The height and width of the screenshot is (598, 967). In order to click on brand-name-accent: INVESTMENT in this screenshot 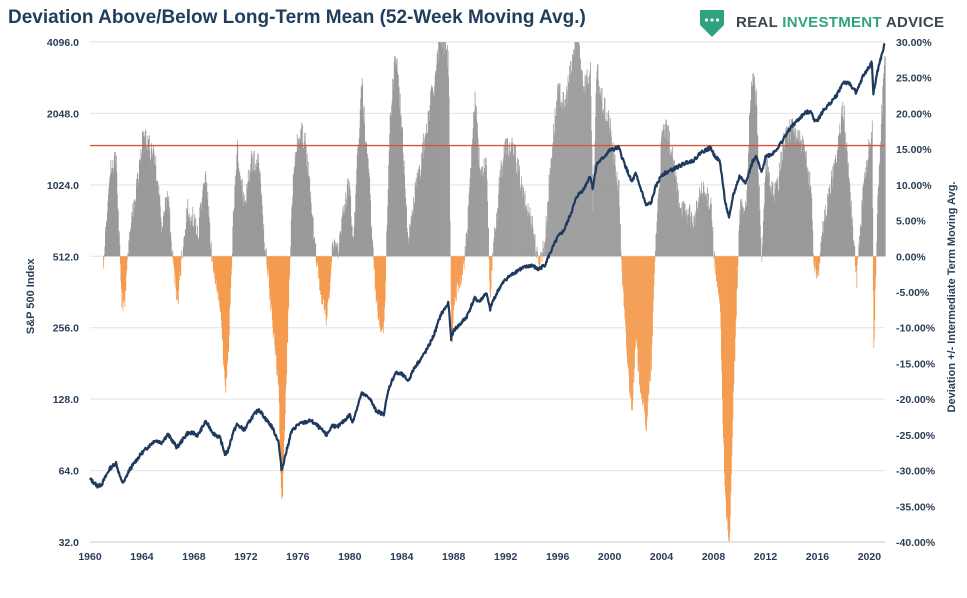, I will do `click(832, 22)`.